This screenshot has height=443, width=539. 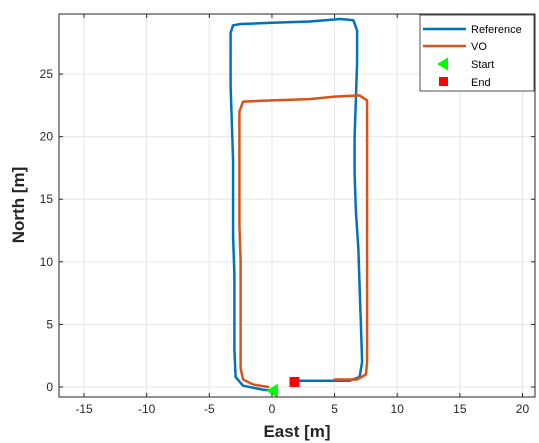 I want to click on x-tick-label: -10, so click(x=147, y=409).